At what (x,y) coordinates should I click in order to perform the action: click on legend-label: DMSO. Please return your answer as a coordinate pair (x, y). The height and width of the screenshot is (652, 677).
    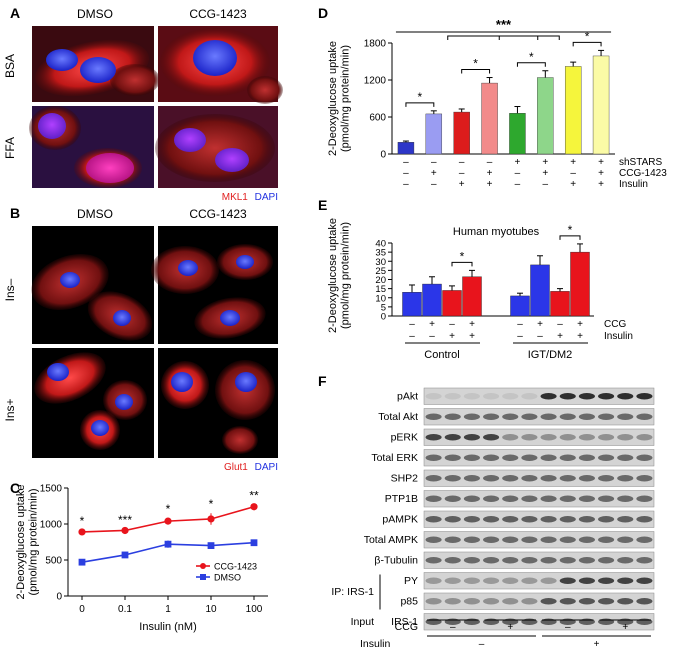
    Looking at the image, I should click on (227, 578).